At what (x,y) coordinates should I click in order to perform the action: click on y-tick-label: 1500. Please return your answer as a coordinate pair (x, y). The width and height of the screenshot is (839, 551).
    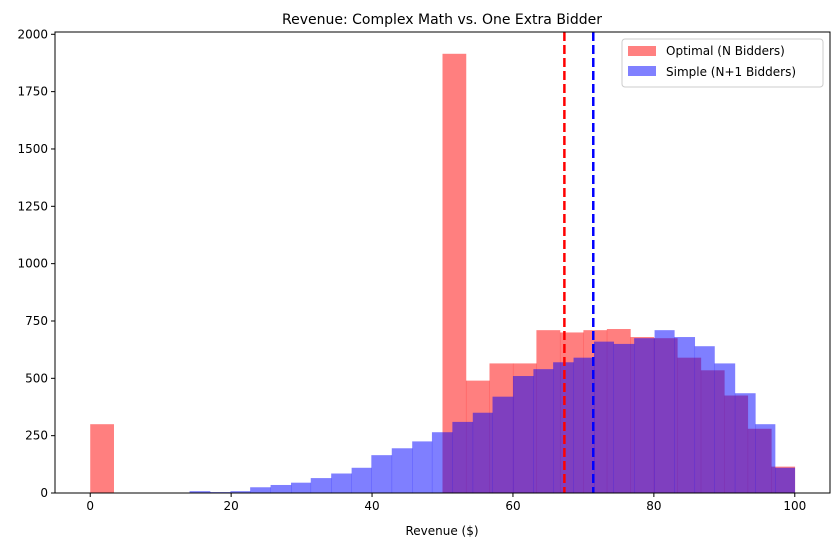
    Looking at the image, I should click on (32, 149).